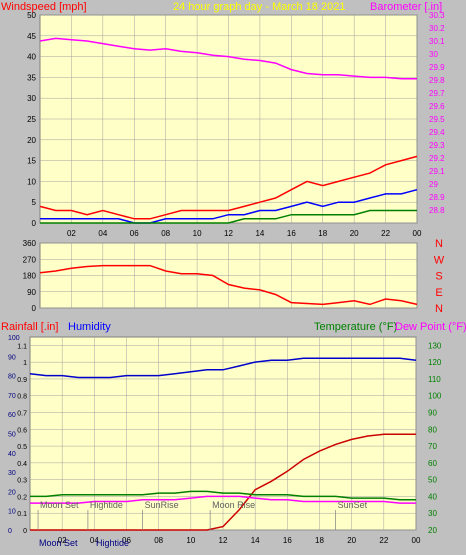 Image resolution: width=466 pixels, height=555 pixels. I want to click on rainfall-tick-label: 0.4, so click(22, 464).